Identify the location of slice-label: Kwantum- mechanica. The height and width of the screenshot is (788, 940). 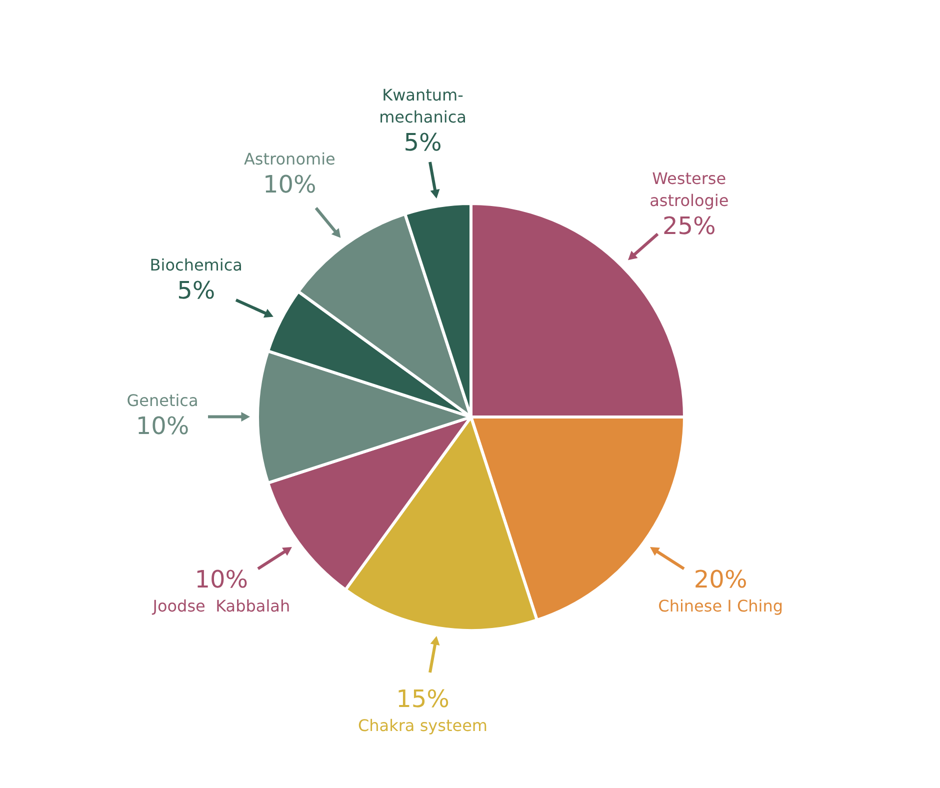
(422, 105).